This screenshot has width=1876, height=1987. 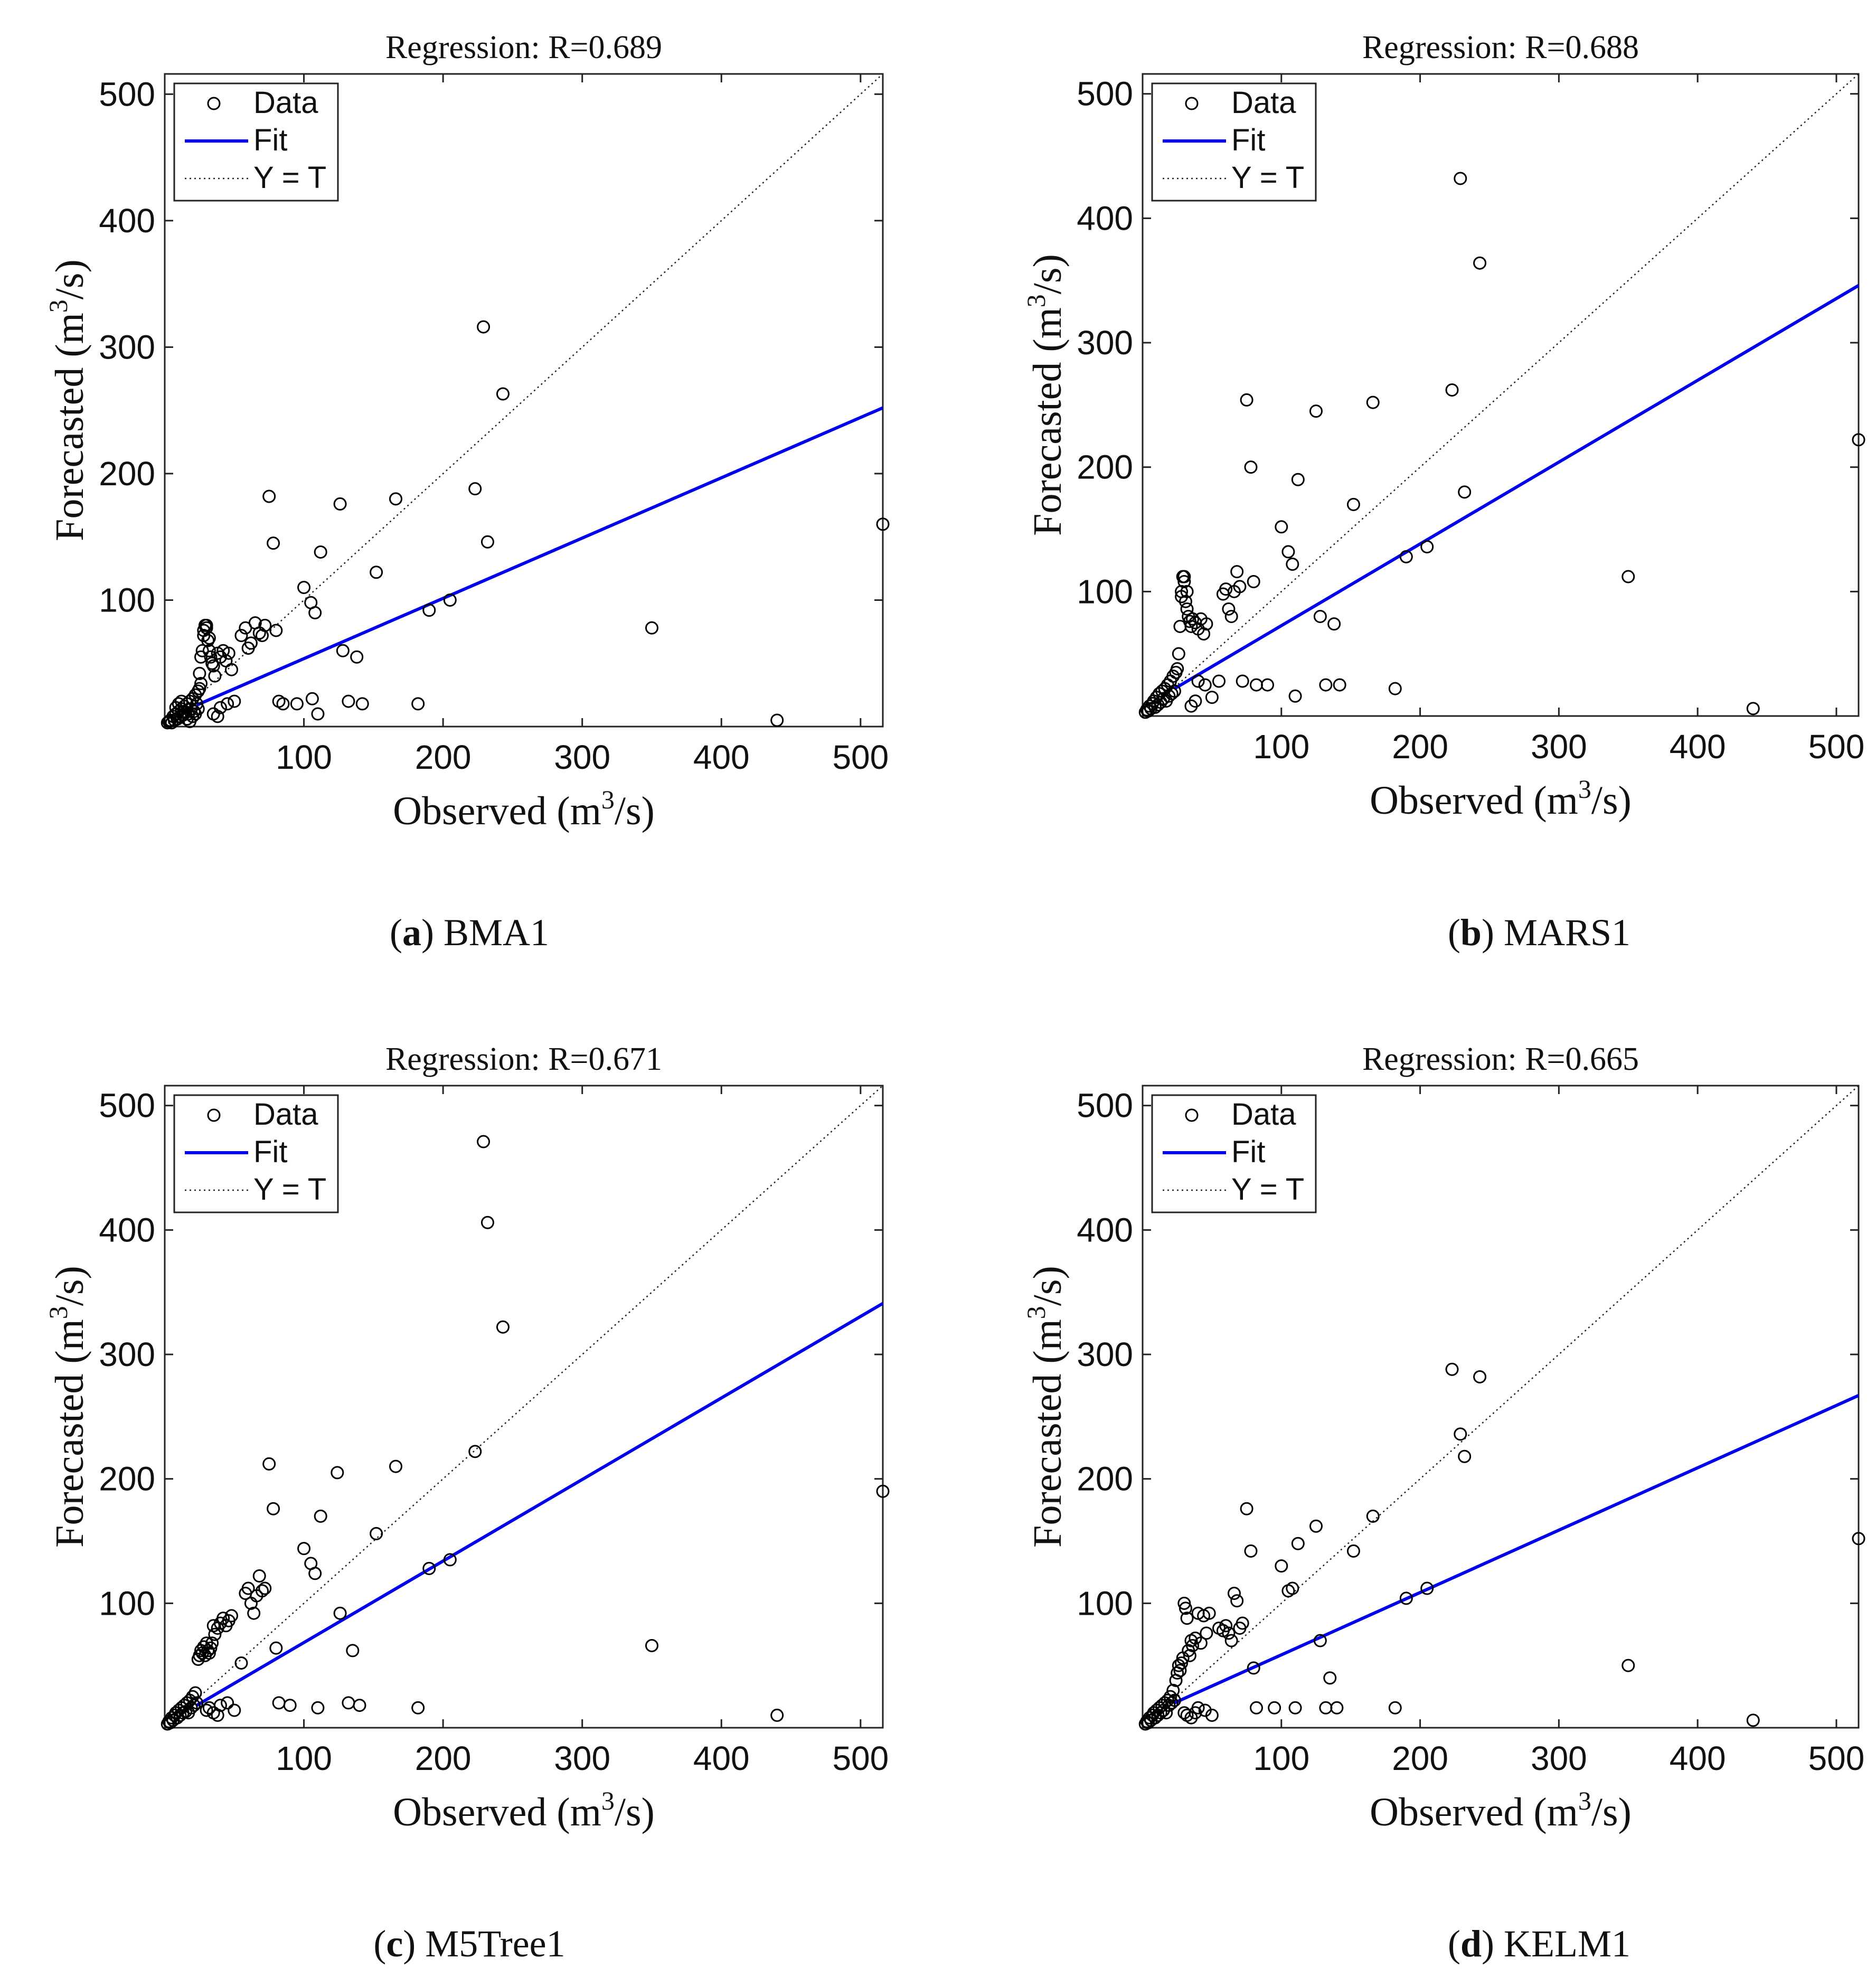 What do you see at coordinates (1539, 933) in the screenshot?
I see `panel-caption: (b) MARS1` at bounding box center [1539, 933].